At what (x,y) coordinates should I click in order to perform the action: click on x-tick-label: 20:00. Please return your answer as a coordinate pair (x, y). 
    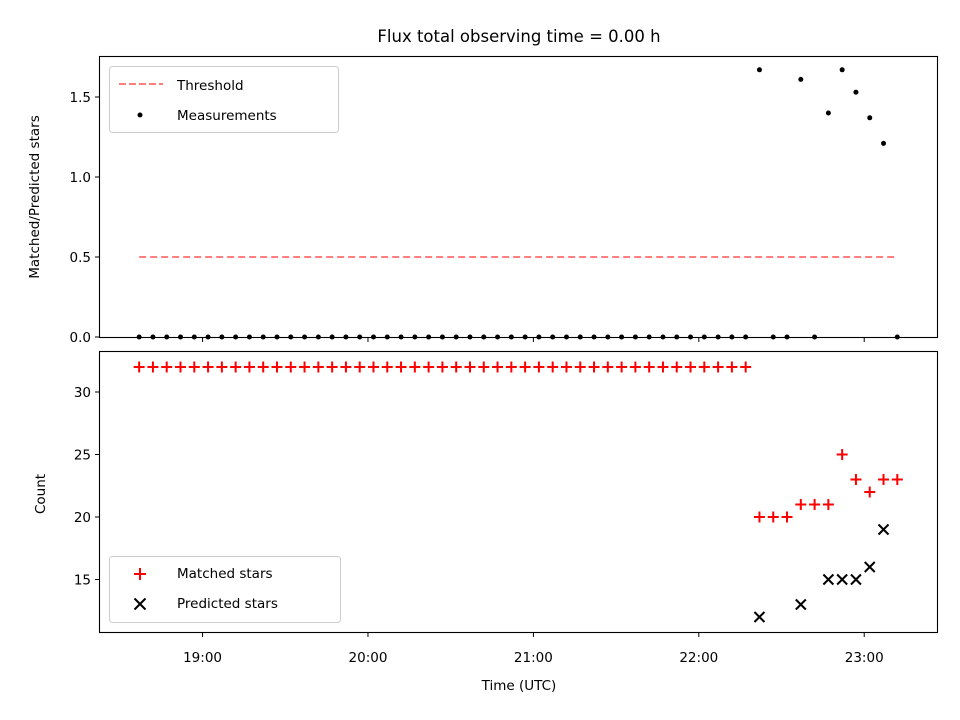
    Looking at the image, I should click on (368, 658).